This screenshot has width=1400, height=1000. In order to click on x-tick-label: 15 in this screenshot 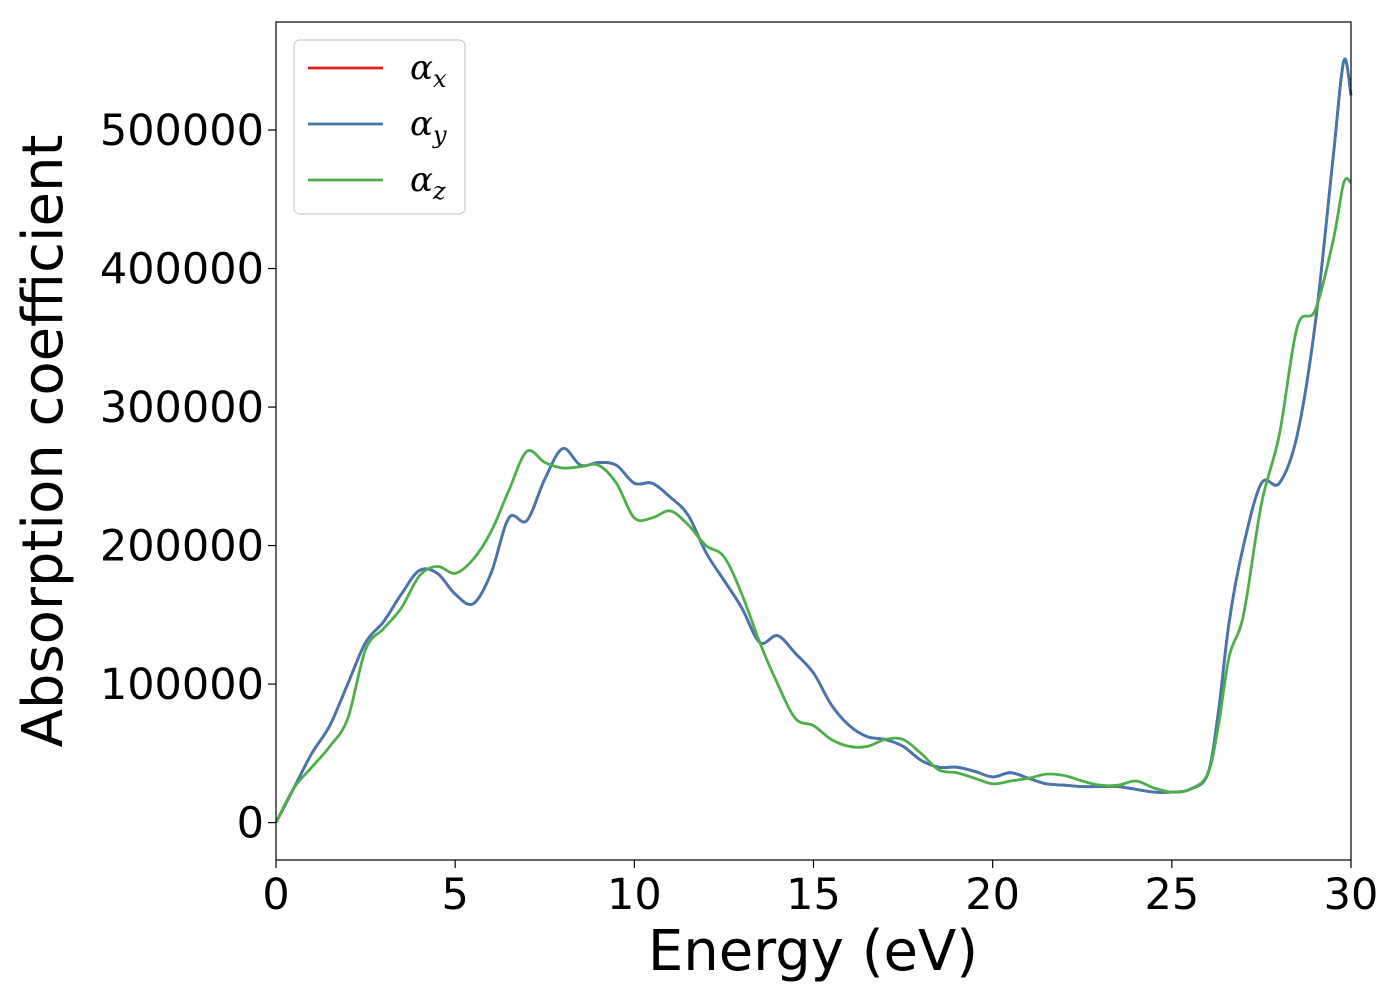, I will do `click(813, 895)`.